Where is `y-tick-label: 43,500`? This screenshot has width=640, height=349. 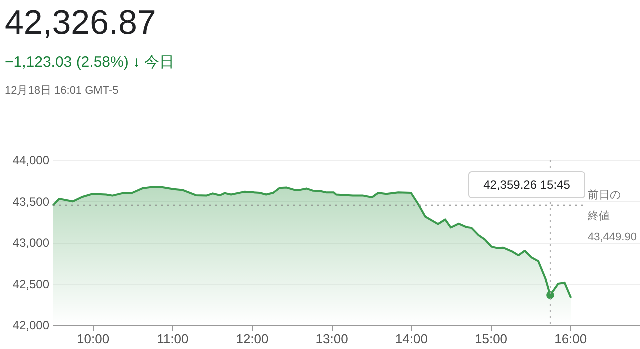 y-tick-label: 43,500 is located at coordinates (31, 201).